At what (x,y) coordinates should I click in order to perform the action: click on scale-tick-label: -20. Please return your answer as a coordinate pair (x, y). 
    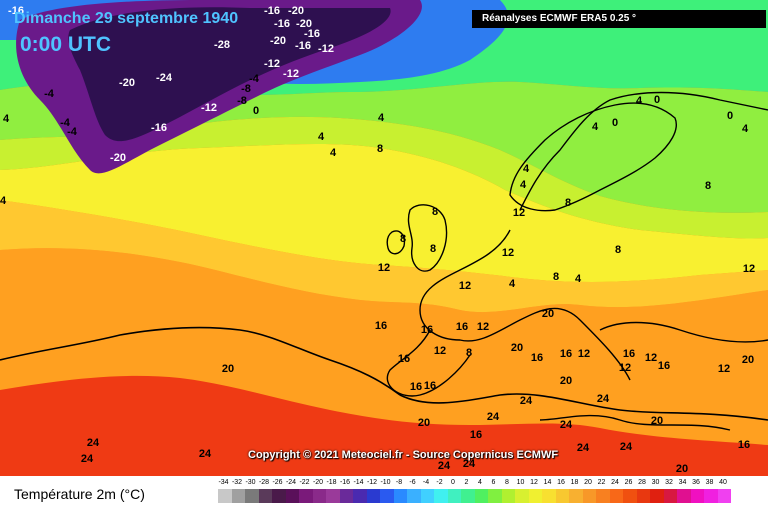
    Looking at the image, I should click on (318, 482).